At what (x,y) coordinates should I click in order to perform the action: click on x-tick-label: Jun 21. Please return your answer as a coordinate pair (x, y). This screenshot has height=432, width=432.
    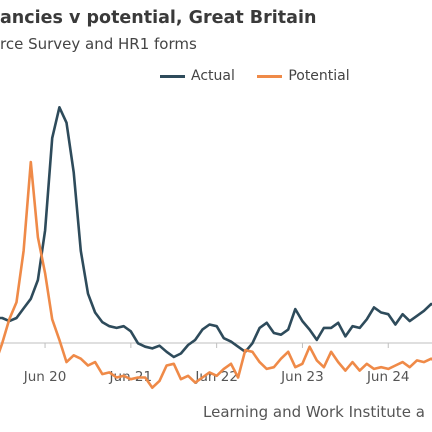
    Looking at the image, I should click on (131, 377).